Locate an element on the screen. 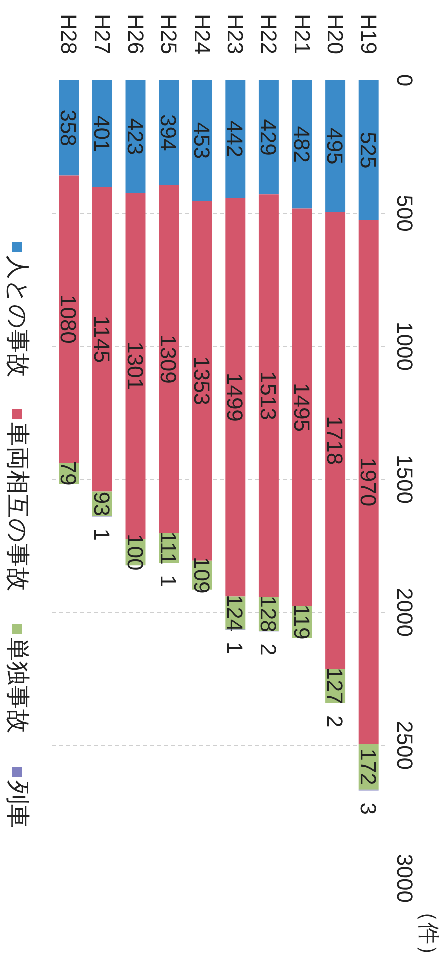 The image size is (443, 973). data-label: 482 is located at coordinates (301, 144).